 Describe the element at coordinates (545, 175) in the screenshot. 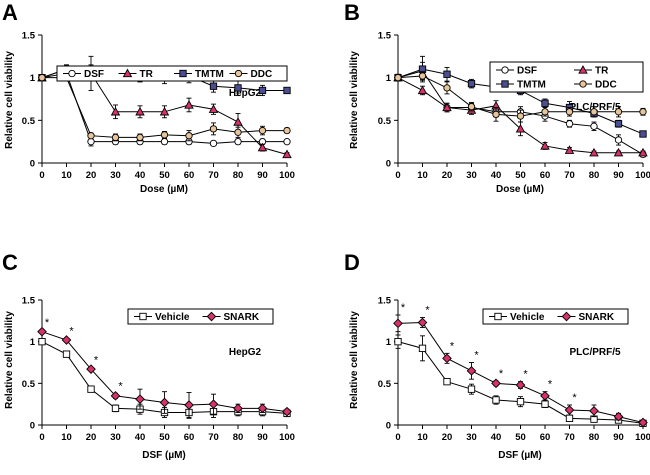

I see `x-tick-label: 60` at that location.